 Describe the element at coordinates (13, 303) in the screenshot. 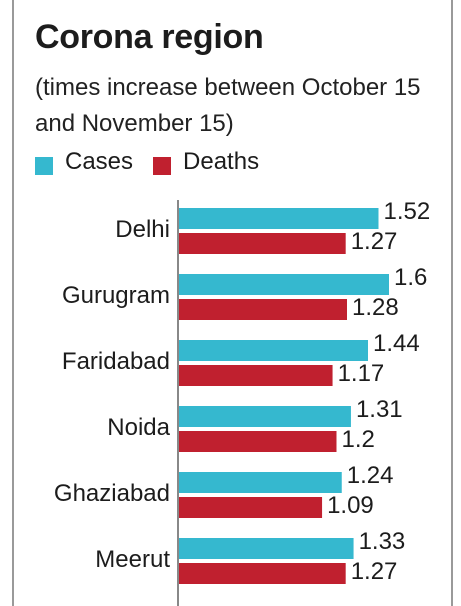

I see `frame-left-rule` at that location.